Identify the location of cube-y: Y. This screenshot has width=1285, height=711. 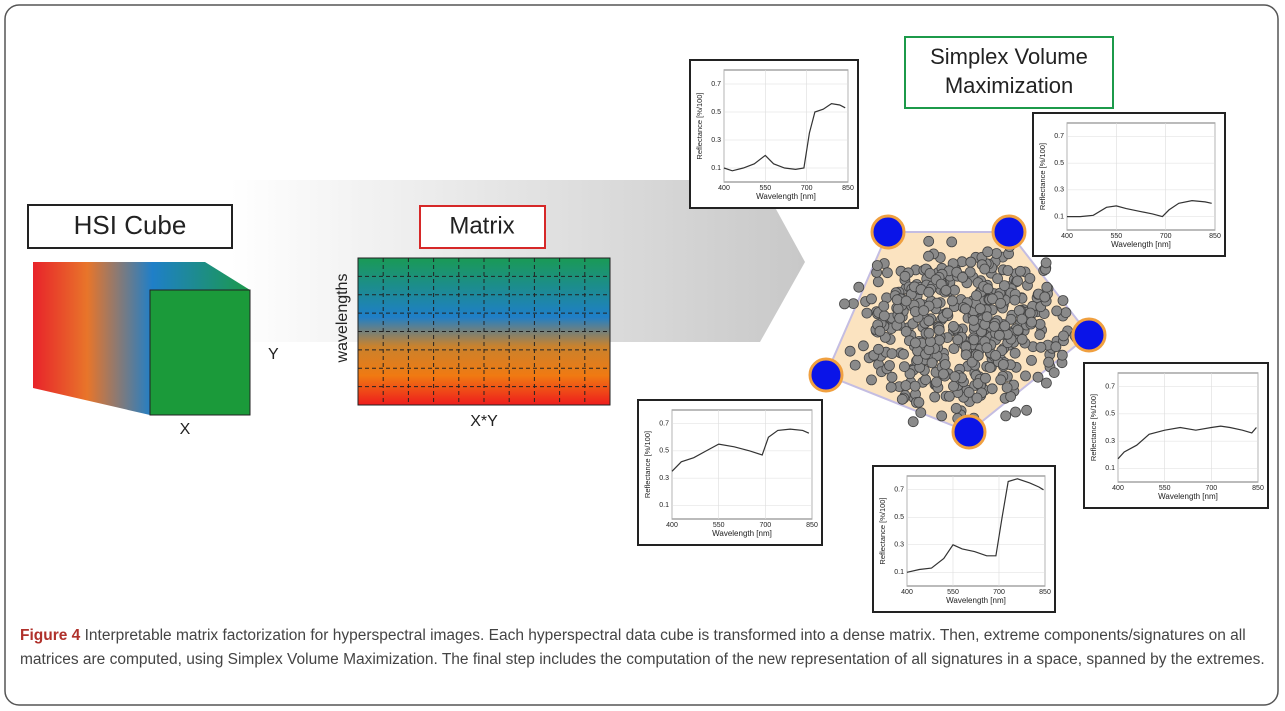
(273, 354).